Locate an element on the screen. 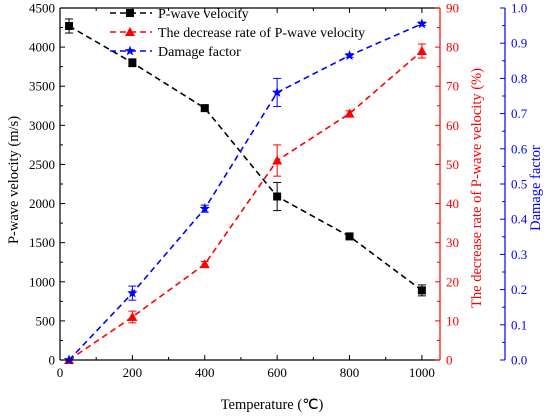  right2-y-tick-label: 0.0 is located at coordinates (519, 360).